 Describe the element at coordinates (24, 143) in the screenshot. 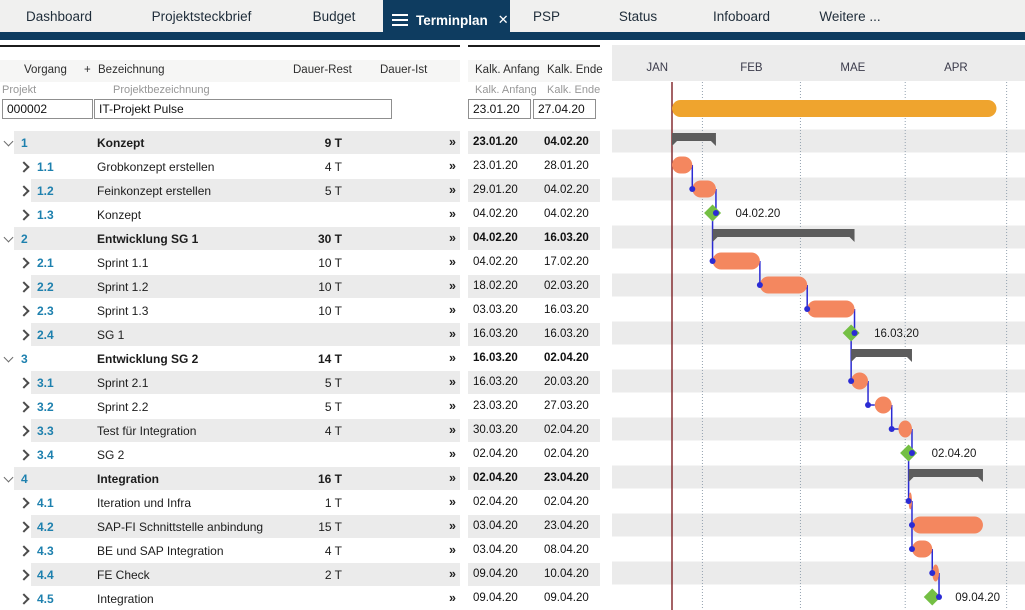

I see `task-number: 1` at that location.